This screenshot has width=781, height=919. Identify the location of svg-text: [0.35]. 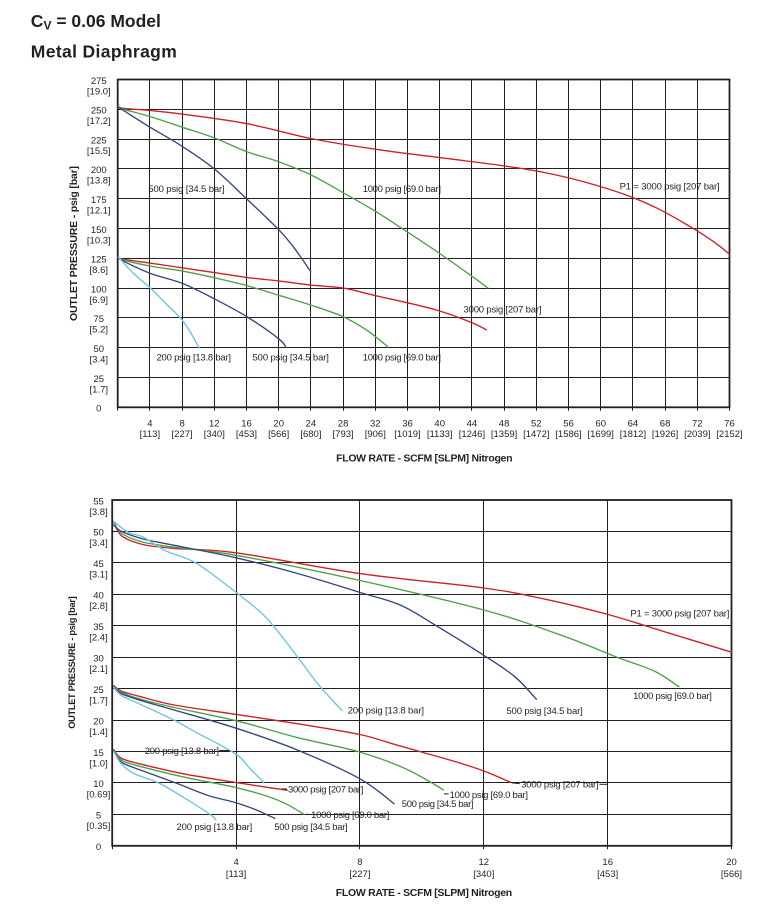
(99, 826).